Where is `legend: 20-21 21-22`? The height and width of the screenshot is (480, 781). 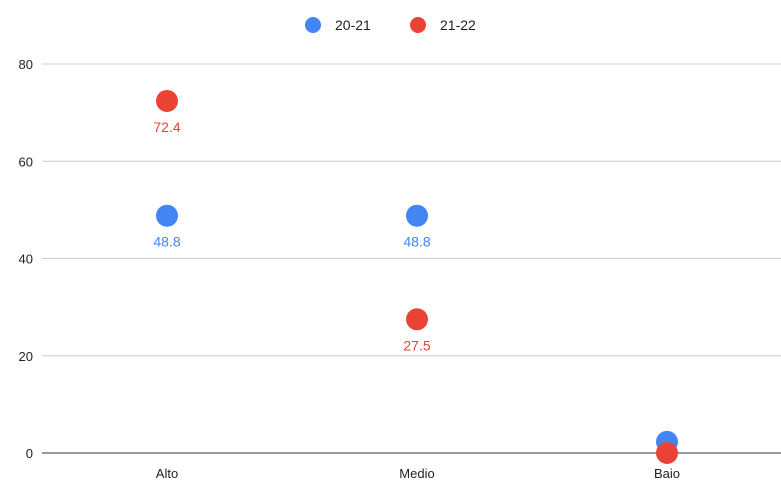
legend: 20-21 21-22 is located at coordinates (390, 25).